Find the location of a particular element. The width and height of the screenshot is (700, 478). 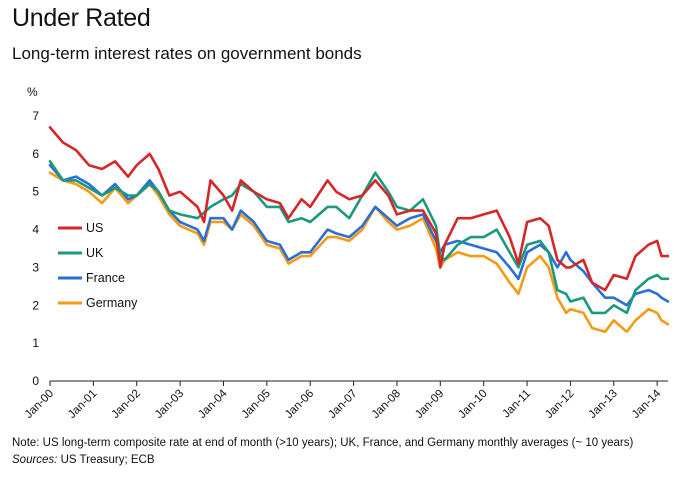

x-tick-label: Jan-07 is located at coordinates (342, 404).